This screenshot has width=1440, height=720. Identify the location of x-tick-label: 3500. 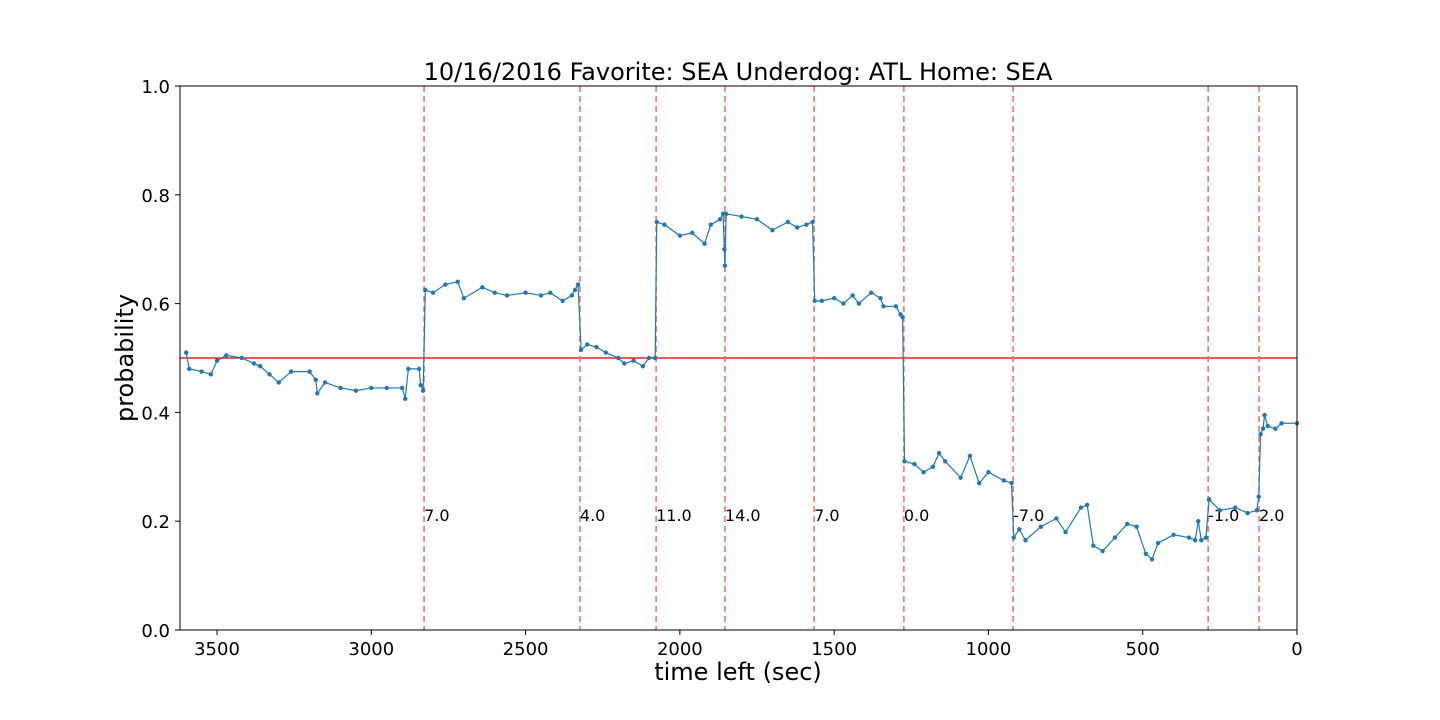
(217, 649).